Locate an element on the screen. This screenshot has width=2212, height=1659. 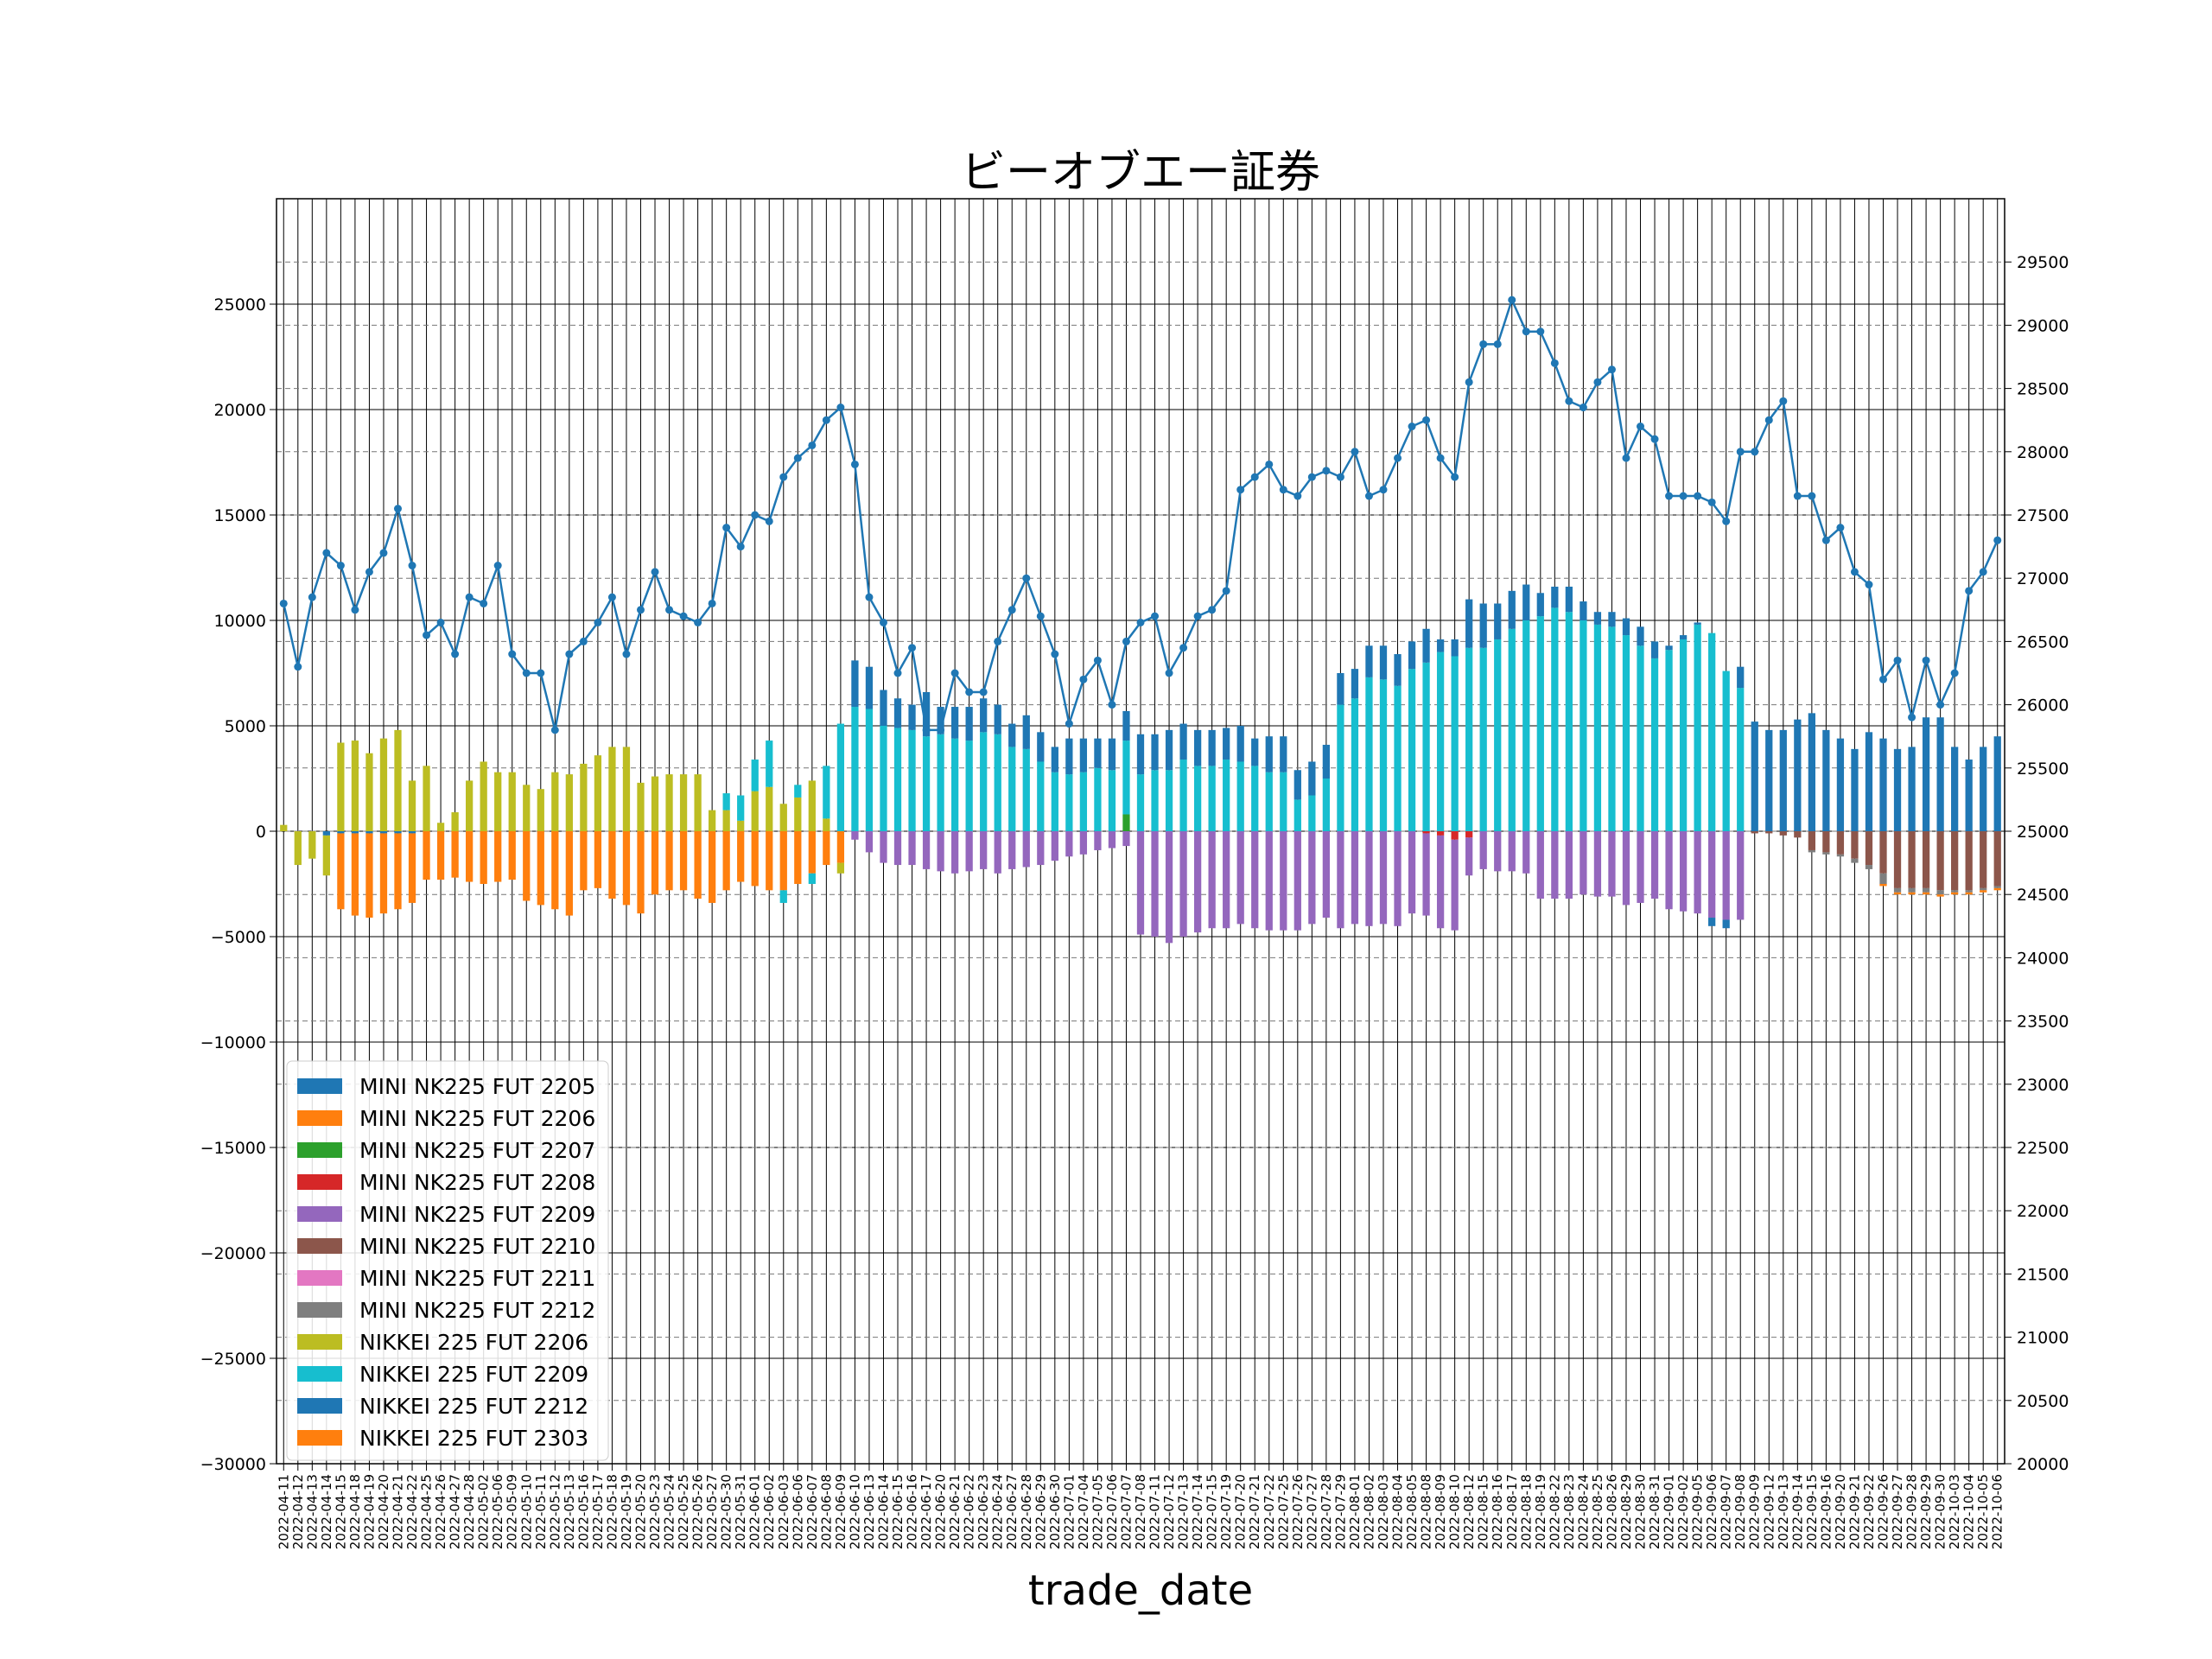
x-tick-label: 2022-07-11 is located at coordinates (1155, 1511).